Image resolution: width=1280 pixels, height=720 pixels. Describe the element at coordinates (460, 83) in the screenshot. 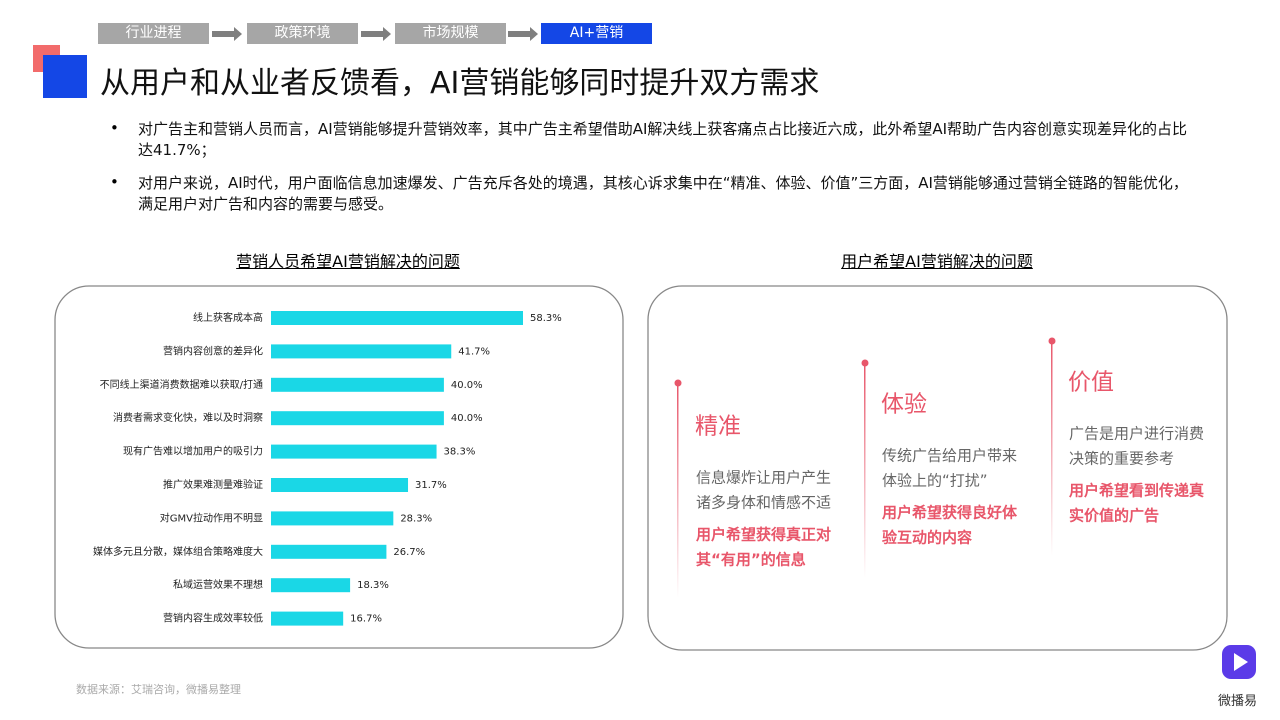

I see `title: 从用户和从业者反馈看，AI营销能够同时提升双方需求` at that location.